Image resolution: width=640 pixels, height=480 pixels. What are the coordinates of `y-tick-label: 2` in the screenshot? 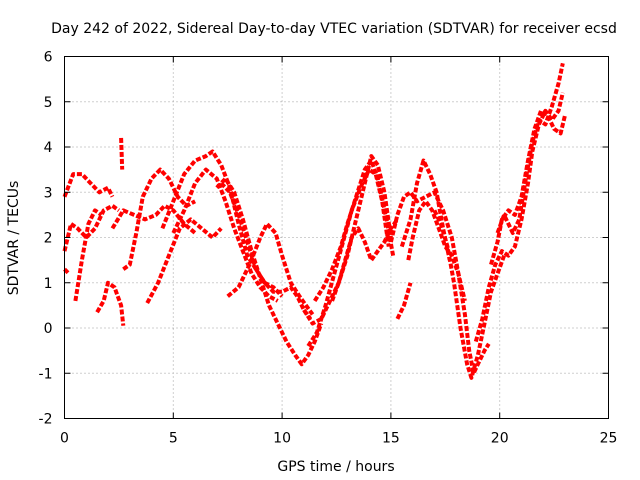 It's located at (48, 239).